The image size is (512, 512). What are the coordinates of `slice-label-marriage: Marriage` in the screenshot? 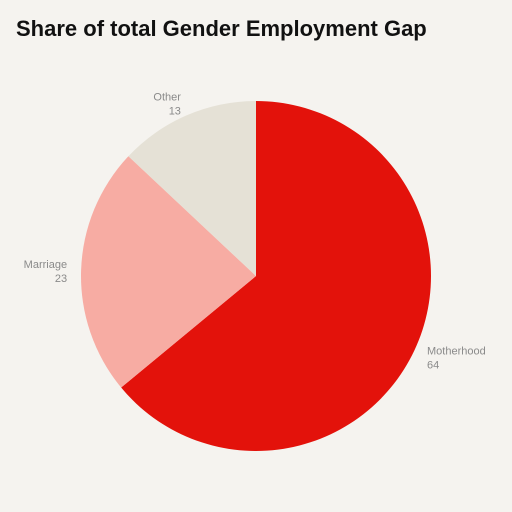 It's located at (45, 265).